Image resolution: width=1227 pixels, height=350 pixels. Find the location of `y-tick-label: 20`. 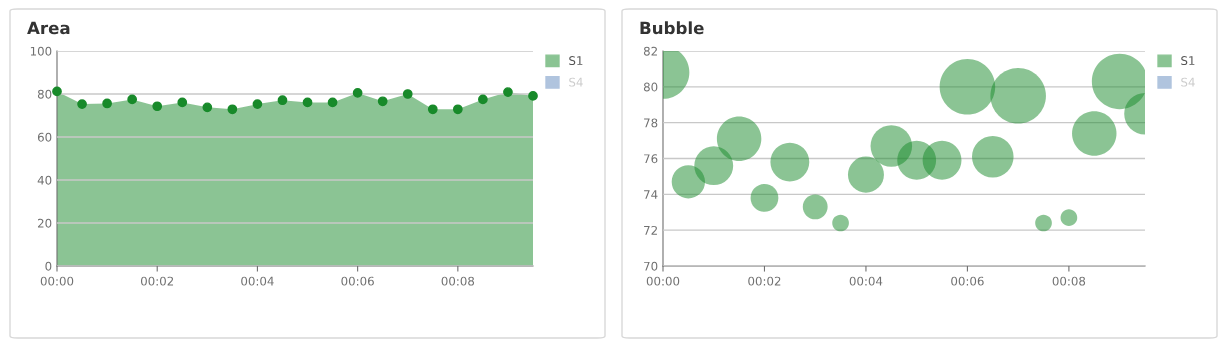

y-tick-label: 20 is located at coordinates (44, 223).